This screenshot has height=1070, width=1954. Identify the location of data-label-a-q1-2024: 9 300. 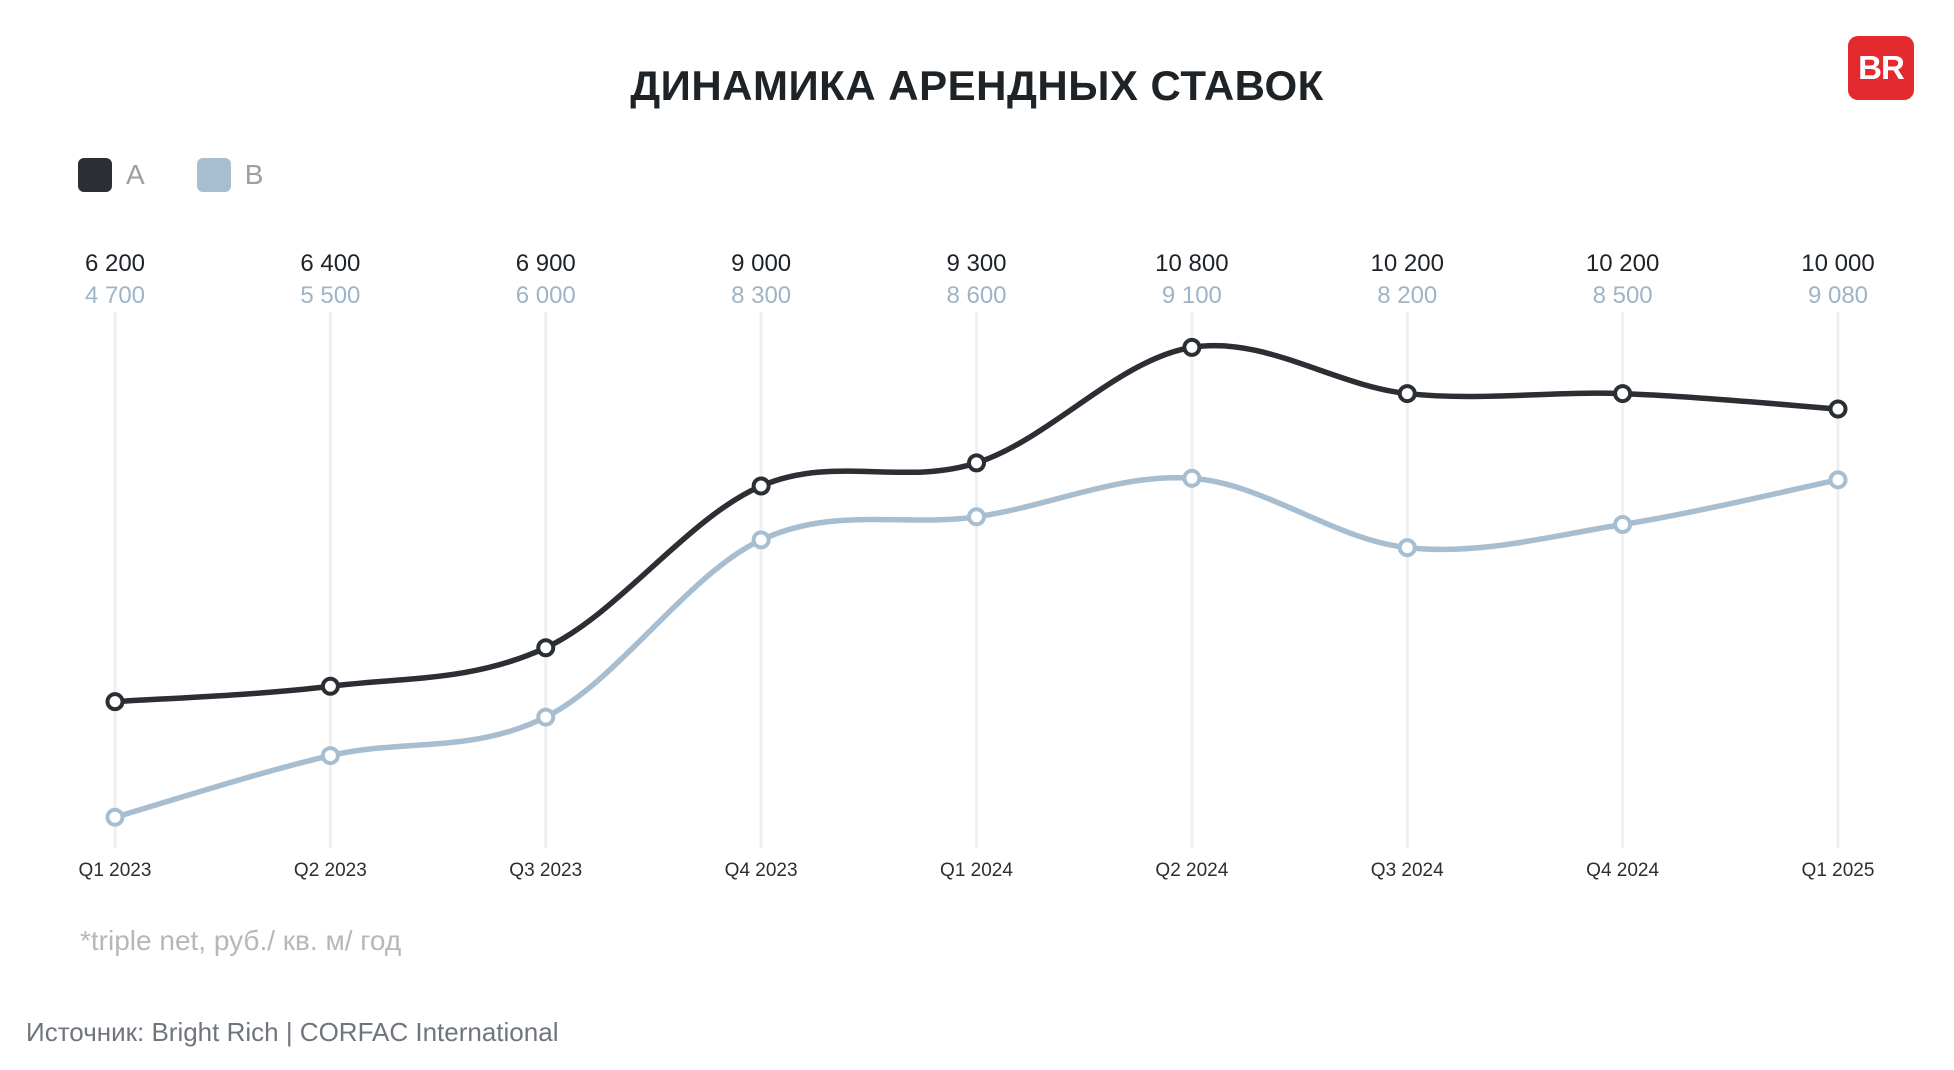
(976, 263).